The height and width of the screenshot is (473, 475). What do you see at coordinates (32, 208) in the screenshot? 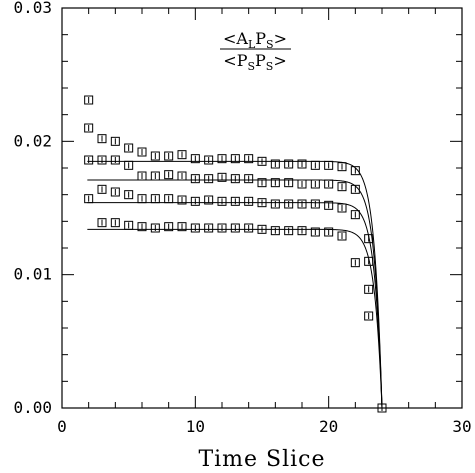
I see `y-axis-tick-labels: 0.00 0.01 0.02 0.03` at bounding box center [32, 208].